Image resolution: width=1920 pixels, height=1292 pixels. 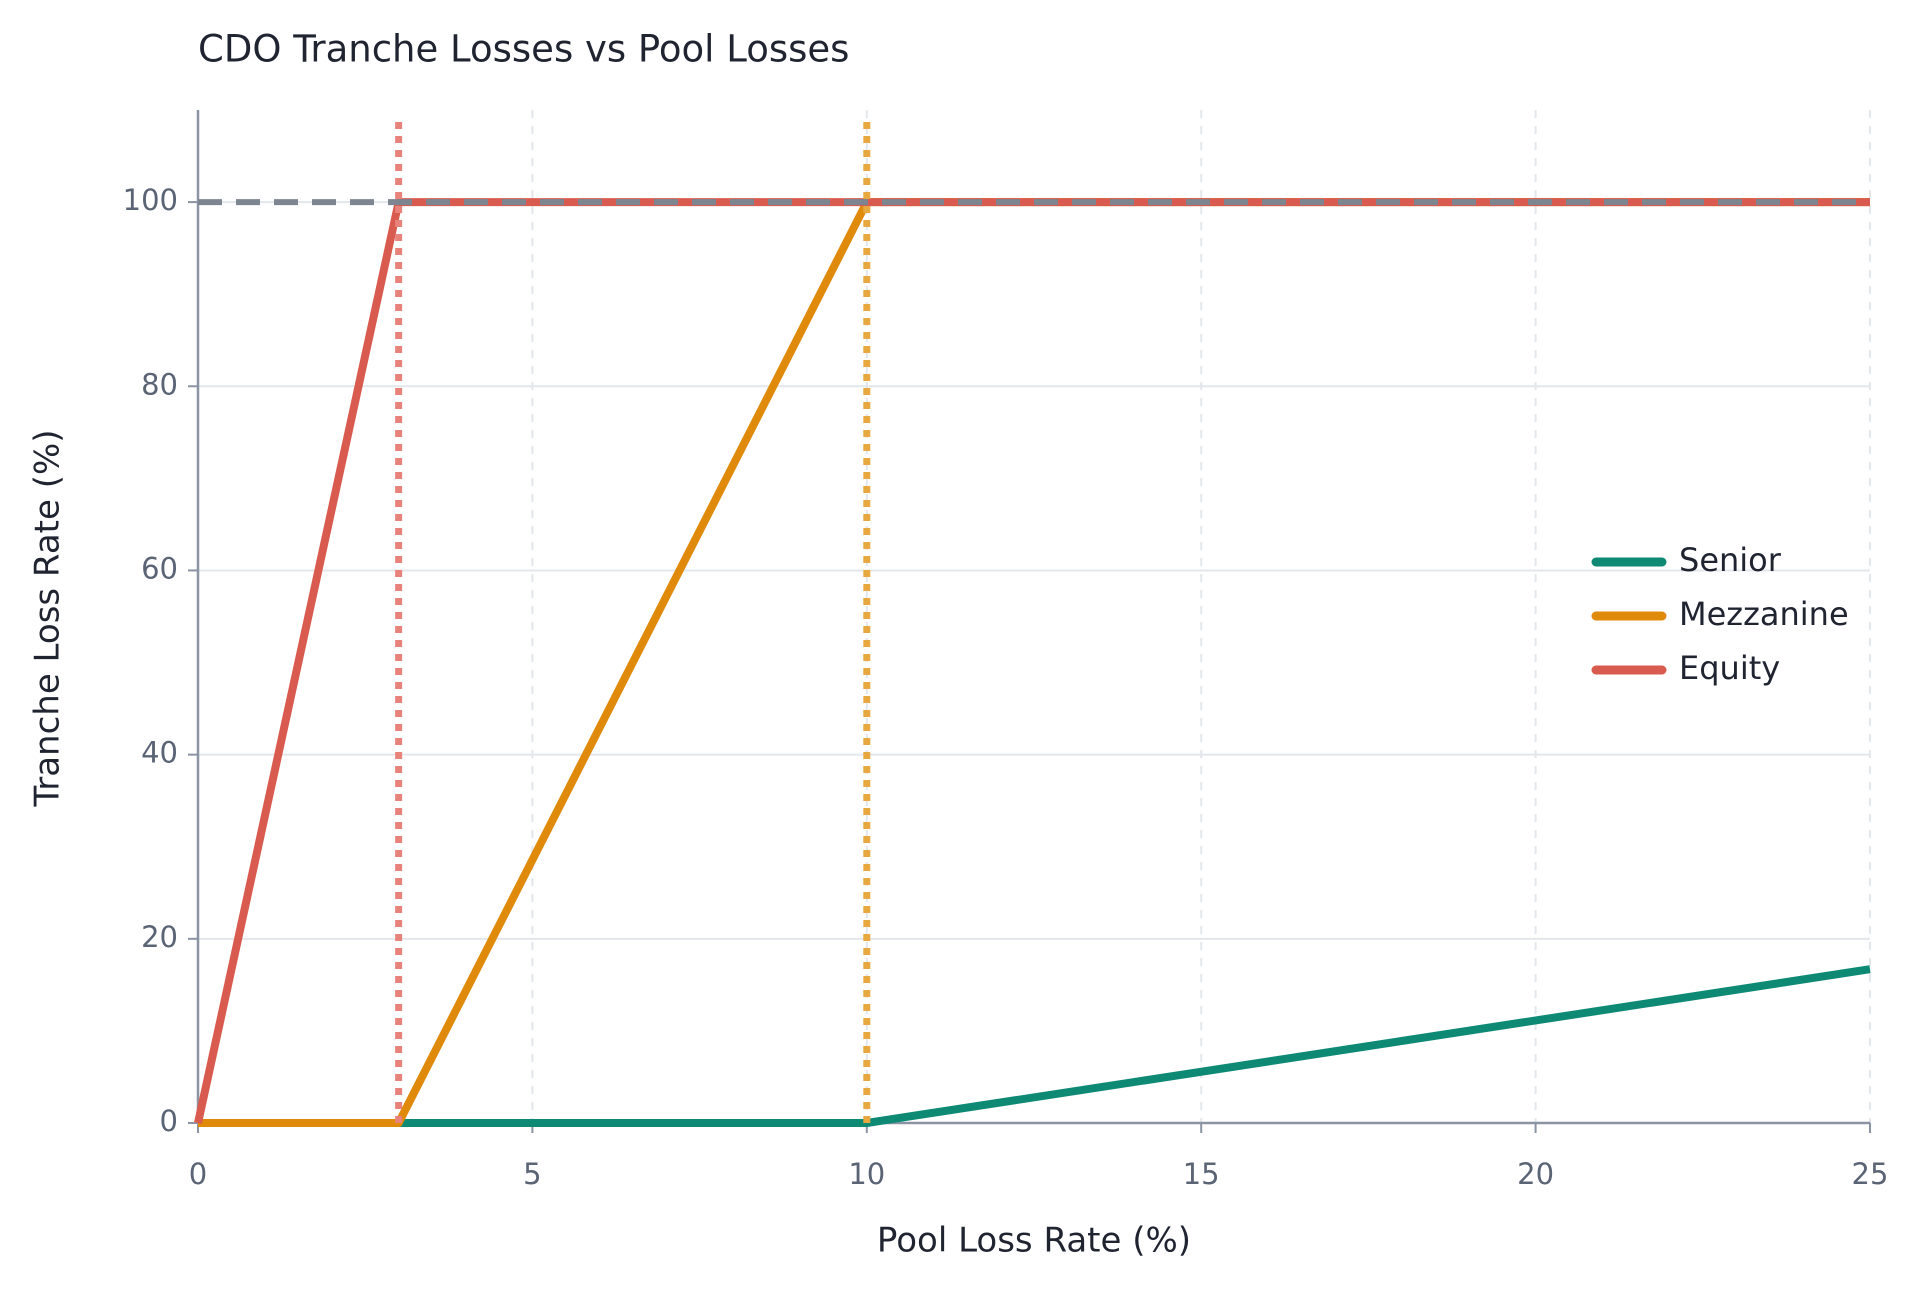 I want to click on x-axis-label: Pool Loss Rate (%), so click(x=1034, y=1241).